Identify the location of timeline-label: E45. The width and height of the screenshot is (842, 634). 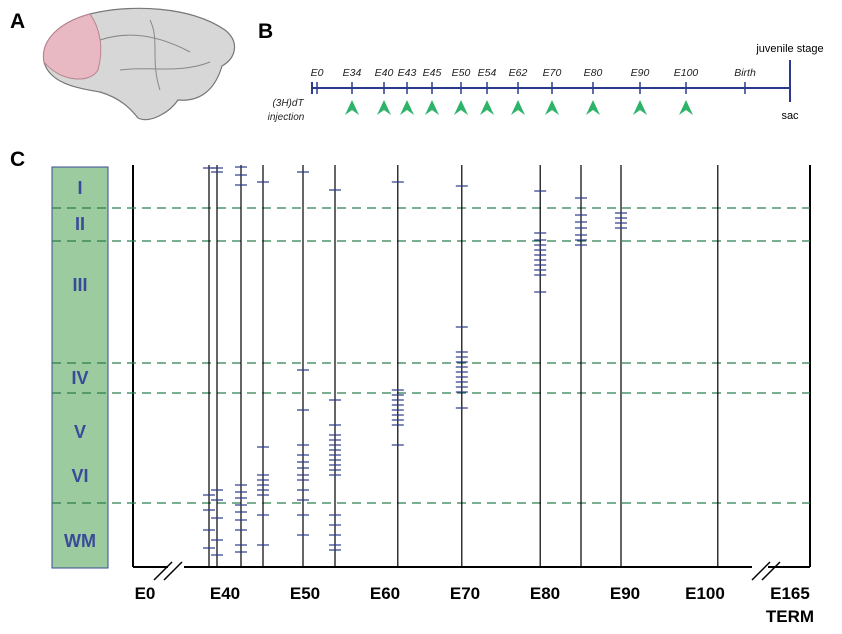
(432, 73).